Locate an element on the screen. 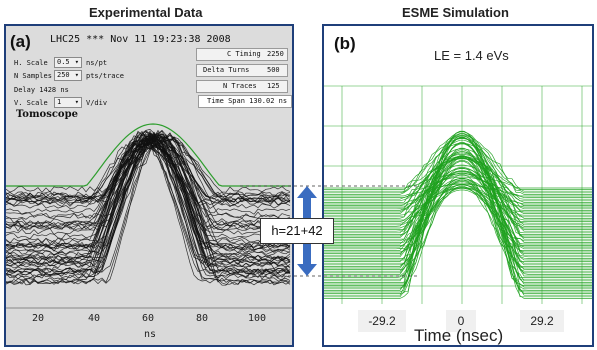  delta-turns-label: Delta Turns is located at coordinates (226, 70).